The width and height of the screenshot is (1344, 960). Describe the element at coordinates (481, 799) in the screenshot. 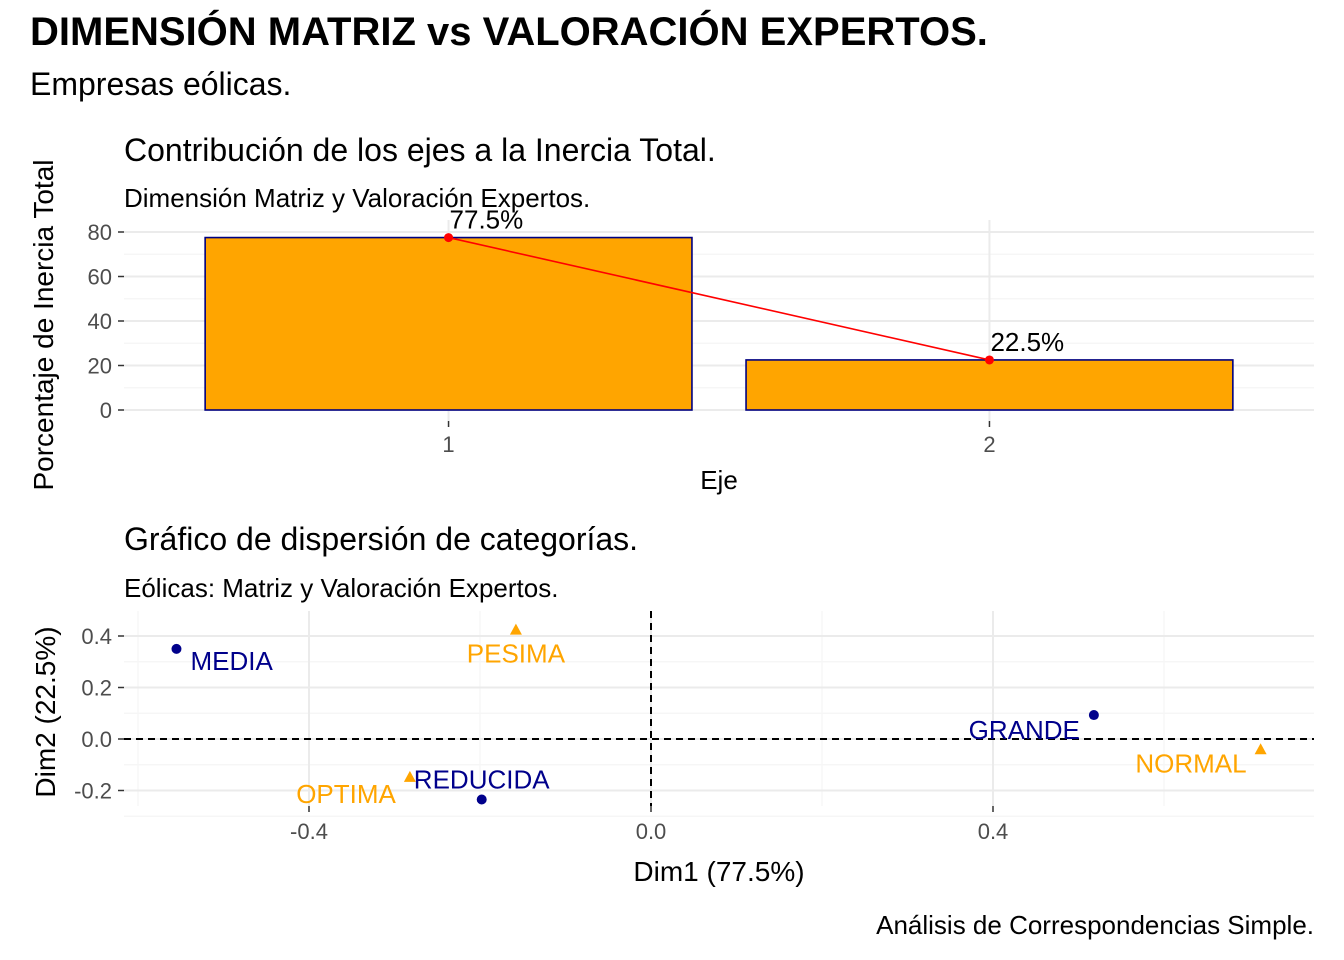

I see `point-reducida` at that location.